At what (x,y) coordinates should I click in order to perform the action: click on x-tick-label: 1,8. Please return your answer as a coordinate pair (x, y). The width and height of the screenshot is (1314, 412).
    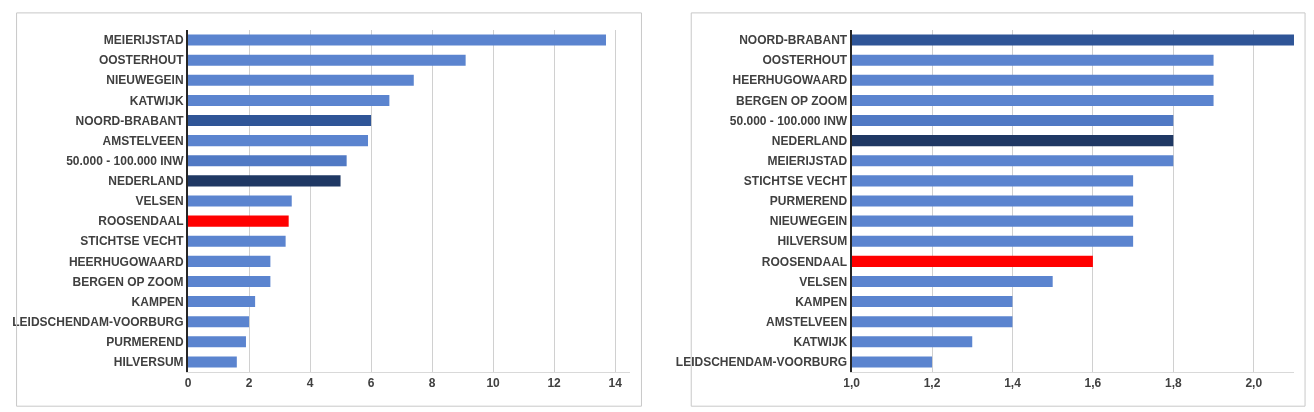
    Looking at the image, I should click on (1174, 383).